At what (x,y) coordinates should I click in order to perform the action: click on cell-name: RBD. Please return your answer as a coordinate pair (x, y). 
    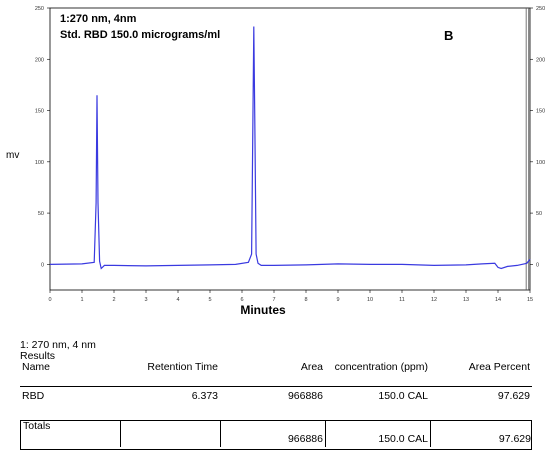
    Looking at the image, I should click on (33, 396).